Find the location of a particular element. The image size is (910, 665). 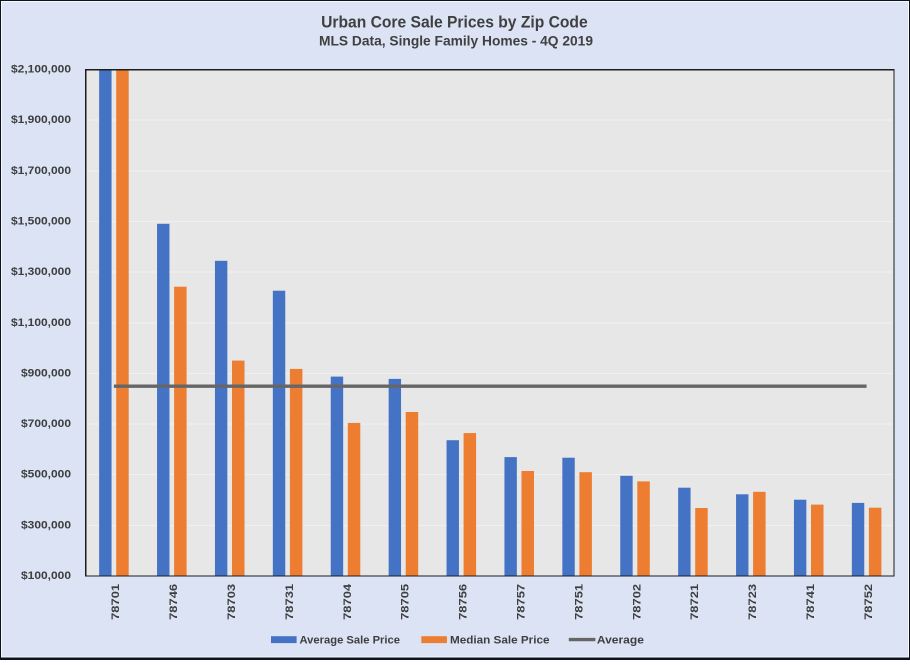

svg-text: Median Sale Price is located at coordinates (500, 640).